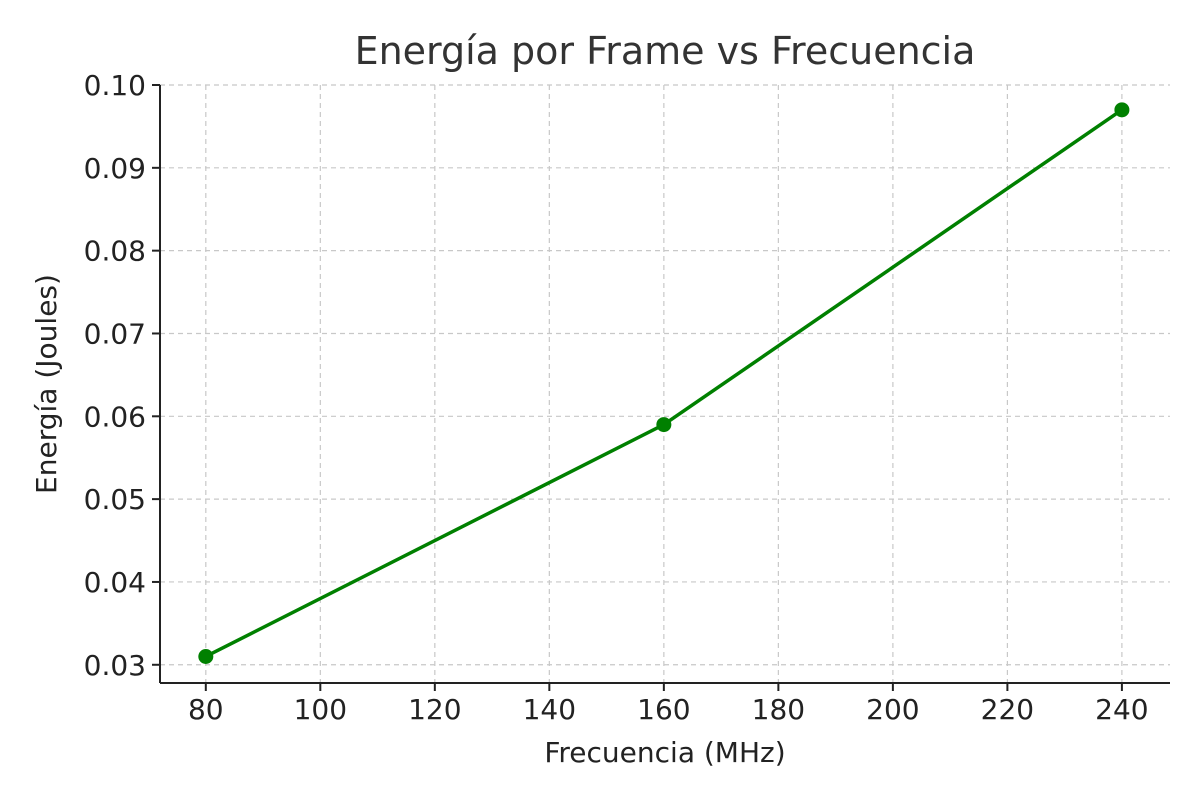  Describe the element at coordinates (115, 582) in the screenshot. I see `y-tick-label: 0.04` at that location.